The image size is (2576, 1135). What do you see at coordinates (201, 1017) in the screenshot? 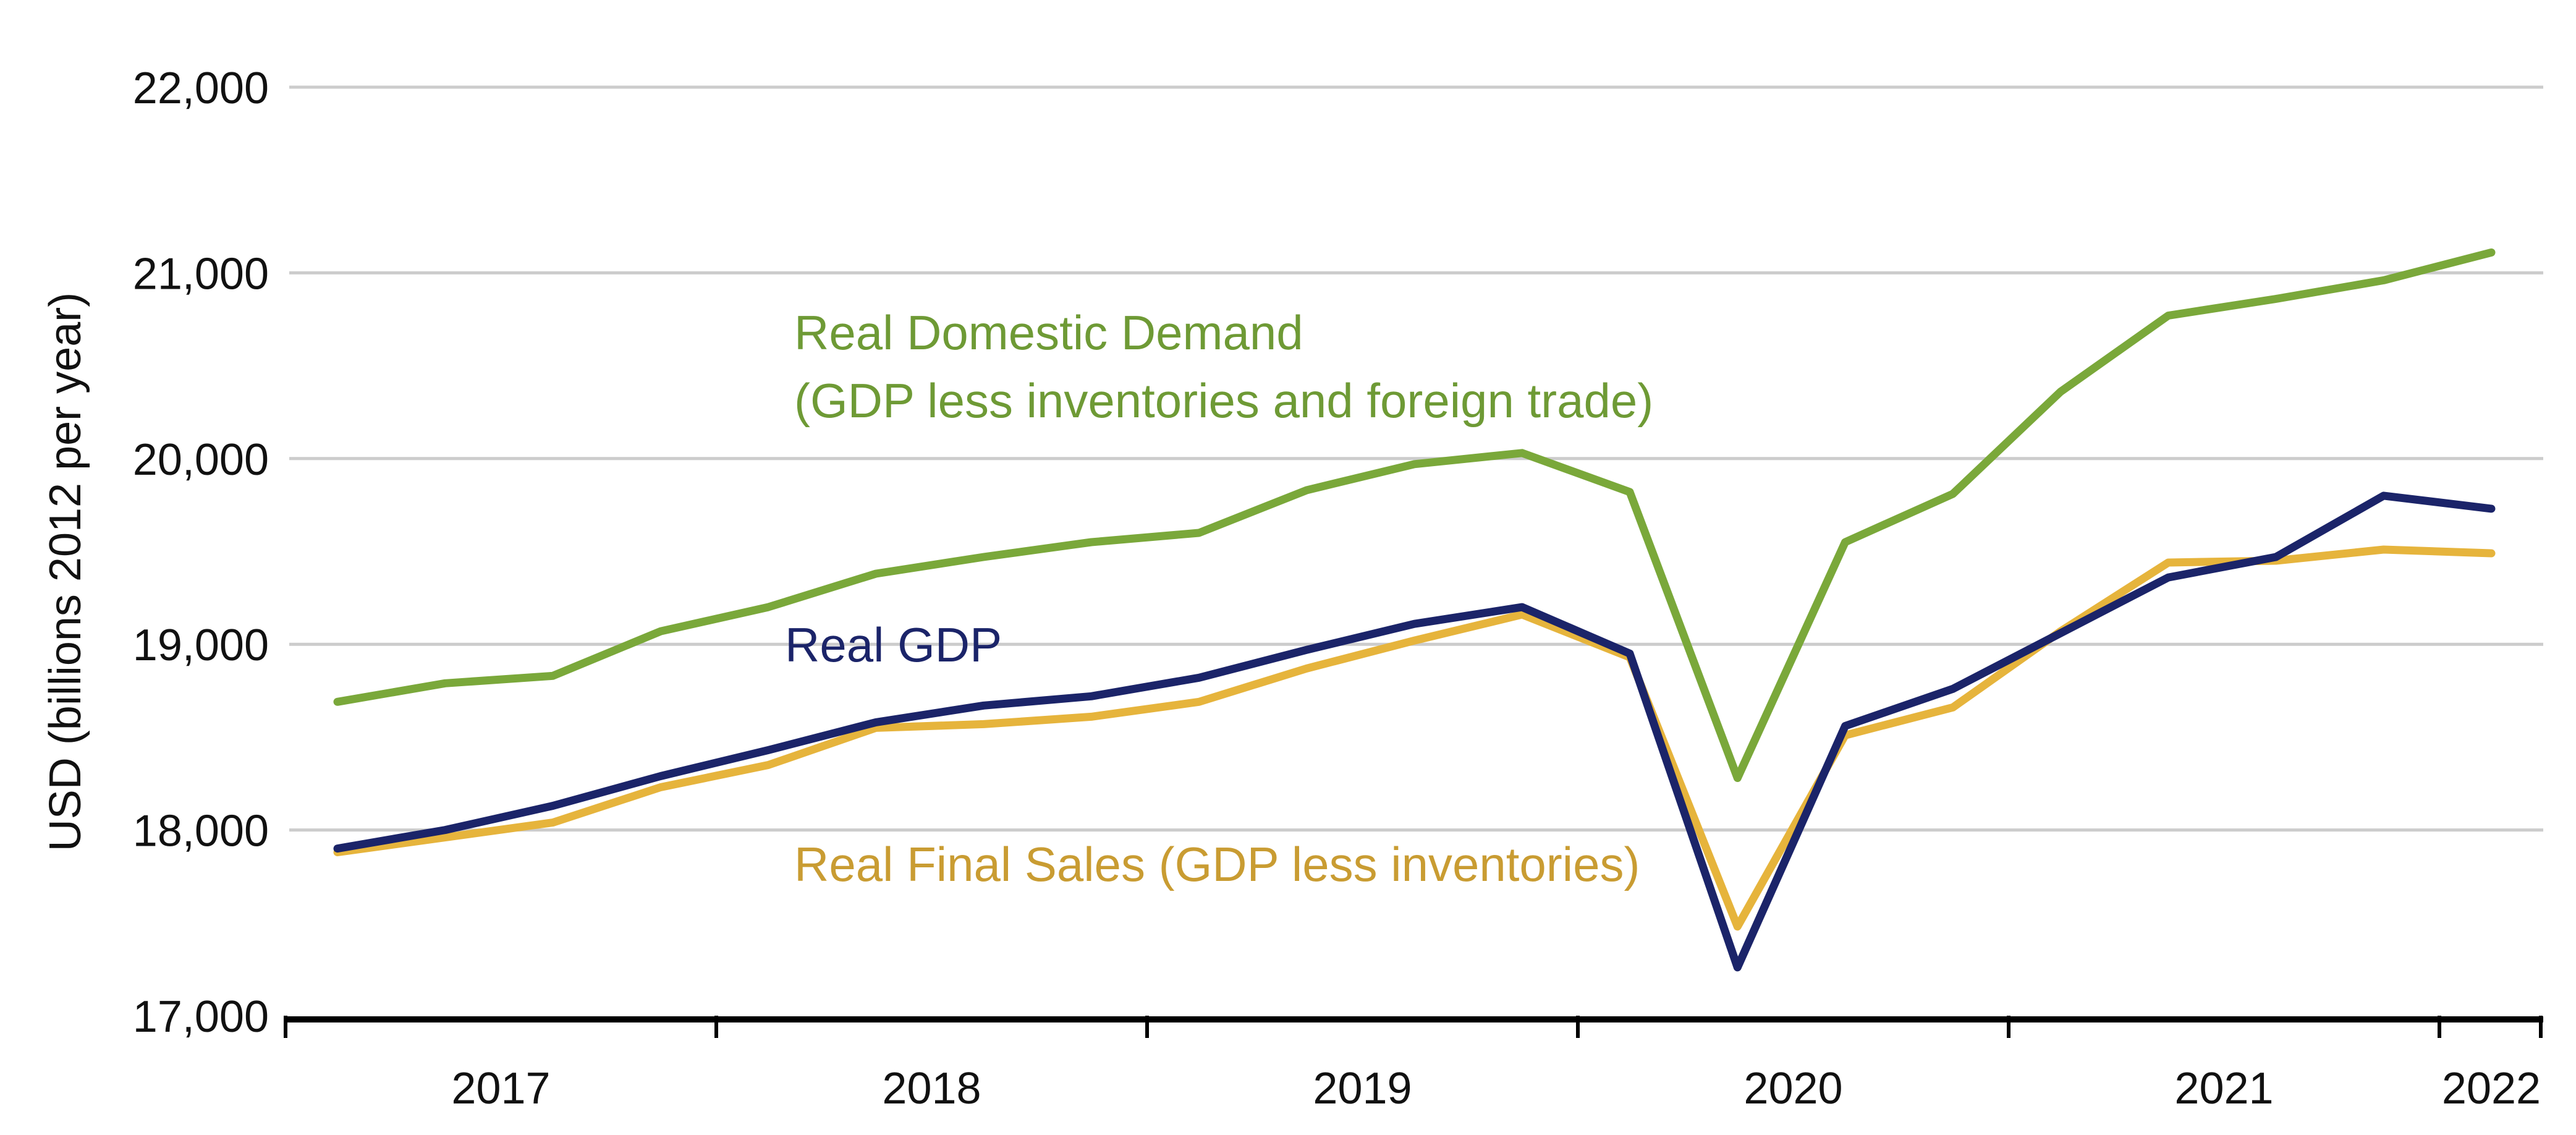
I see `y-tick-label-17000: 17,000` at bounding box center [201, 1017].